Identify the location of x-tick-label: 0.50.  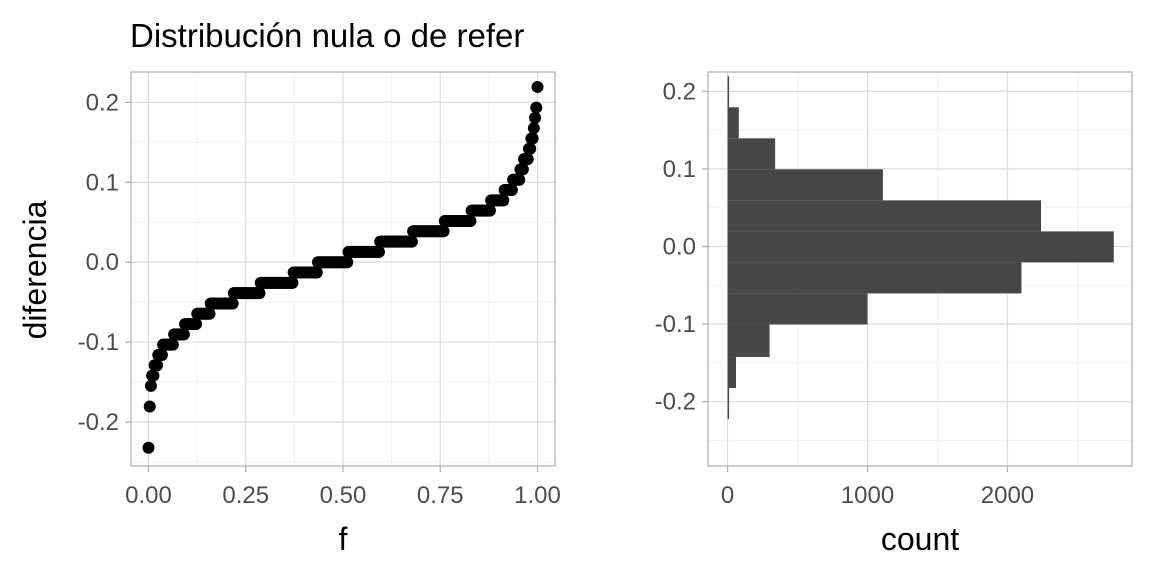
(343, 495).